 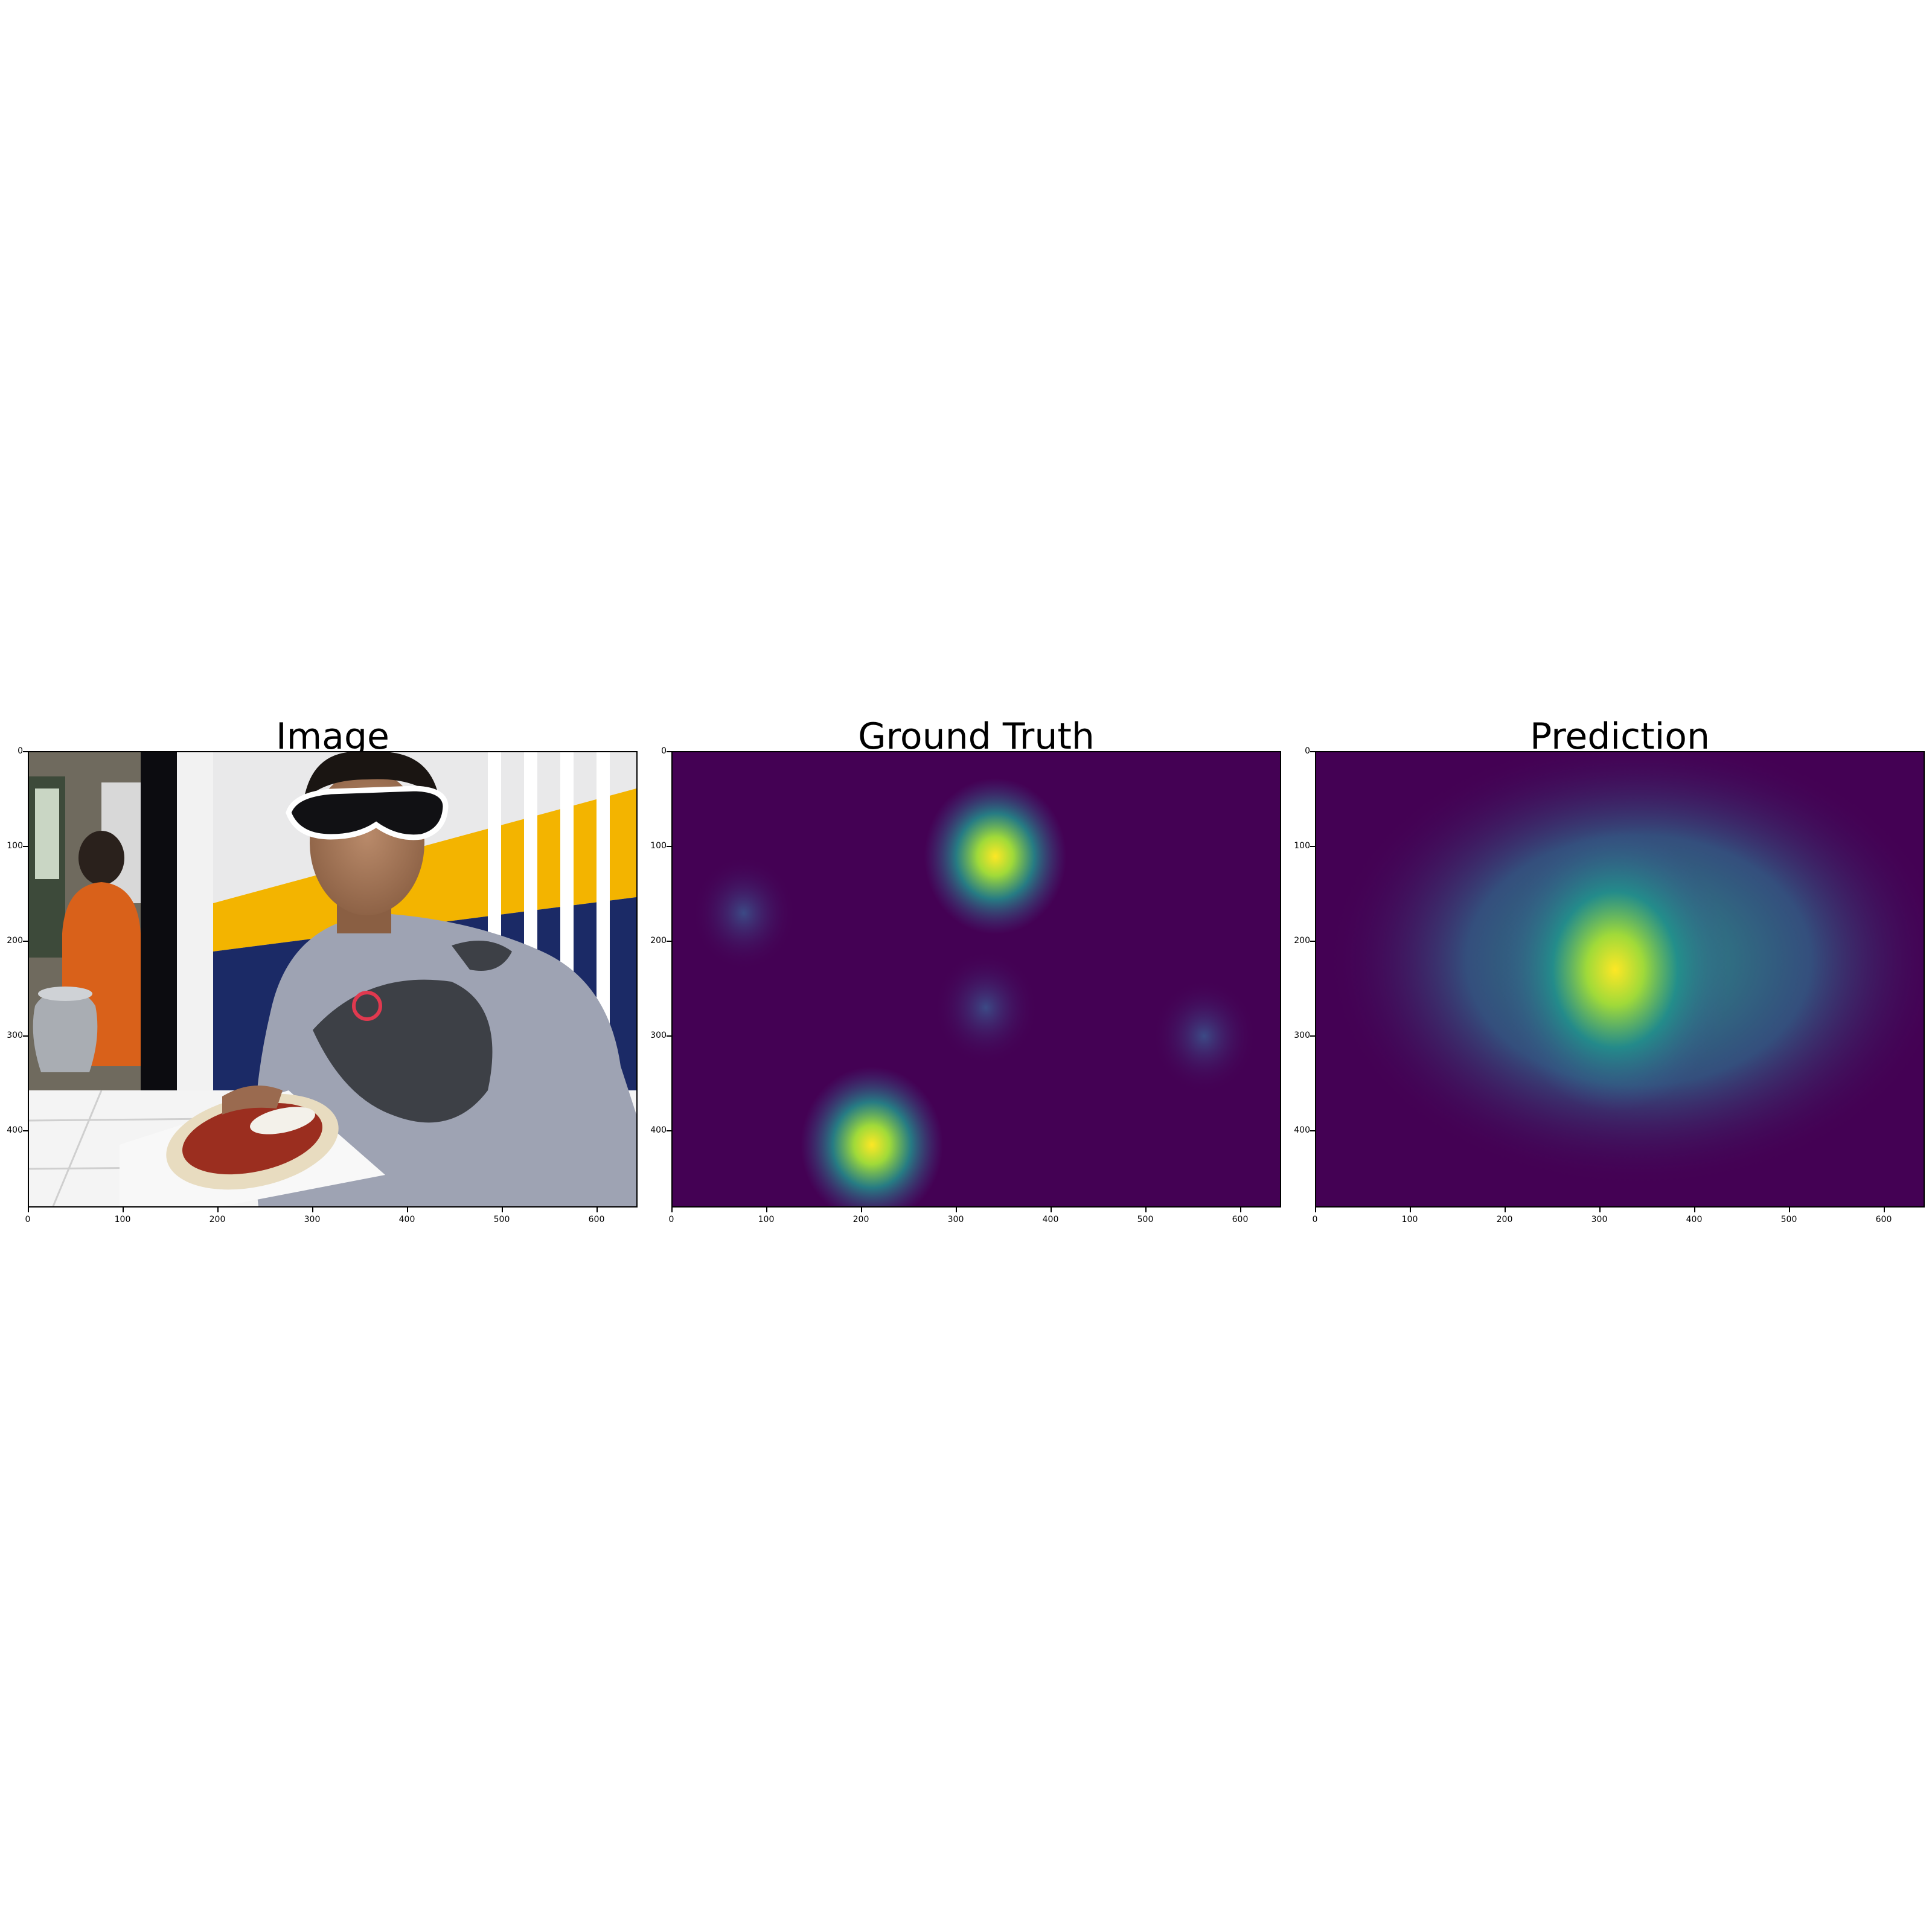 I want to click on panel-image: Image, so click(x=323, y=984).